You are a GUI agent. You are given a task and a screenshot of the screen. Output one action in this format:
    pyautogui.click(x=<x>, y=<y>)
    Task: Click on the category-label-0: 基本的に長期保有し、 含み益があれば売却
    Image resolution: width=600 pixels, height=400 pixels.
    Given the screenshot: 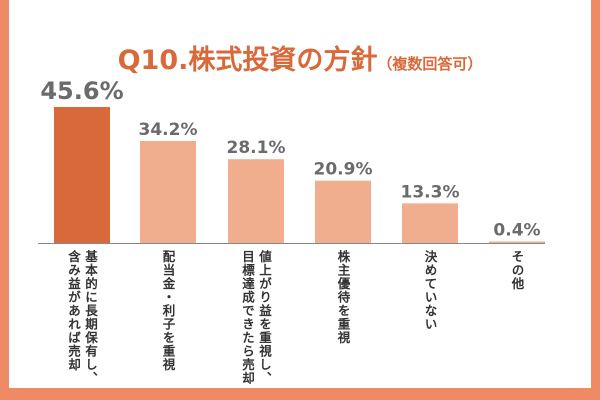 What is the action you would take?
    pyautogui.click(x=82, y=317)
    